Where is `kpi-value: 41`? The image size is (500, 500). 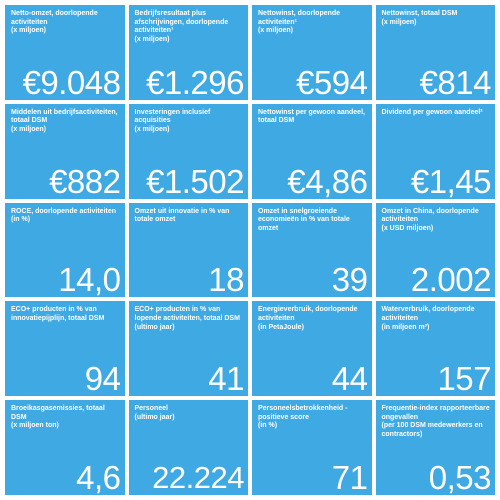
kpi-value: 41 is located at coordinates (226, 378).